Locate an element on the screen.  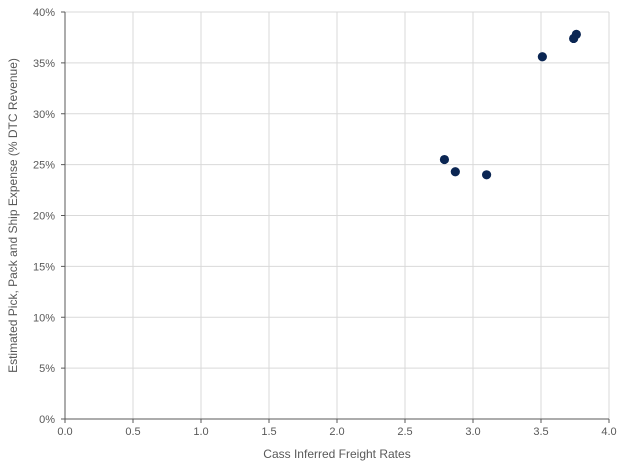
x-tick-label: 3.5 is located at coordinates (540, 432).